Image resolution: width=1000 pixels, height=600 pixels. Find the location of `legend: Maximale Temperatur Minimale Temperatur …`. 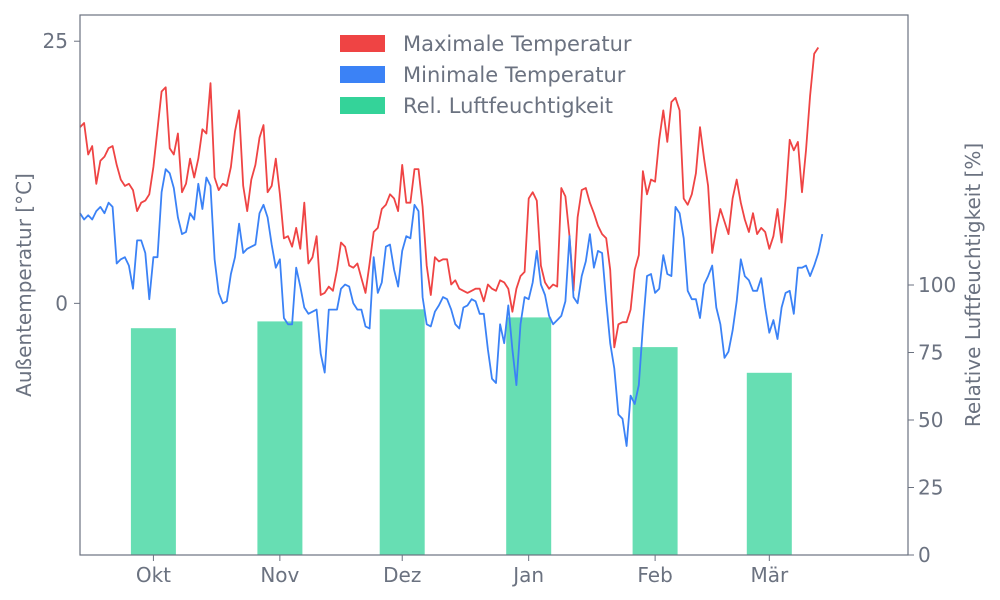

legend: Maximale Temperatur Minimale Temperatur … is located at coordinates (486, 75).